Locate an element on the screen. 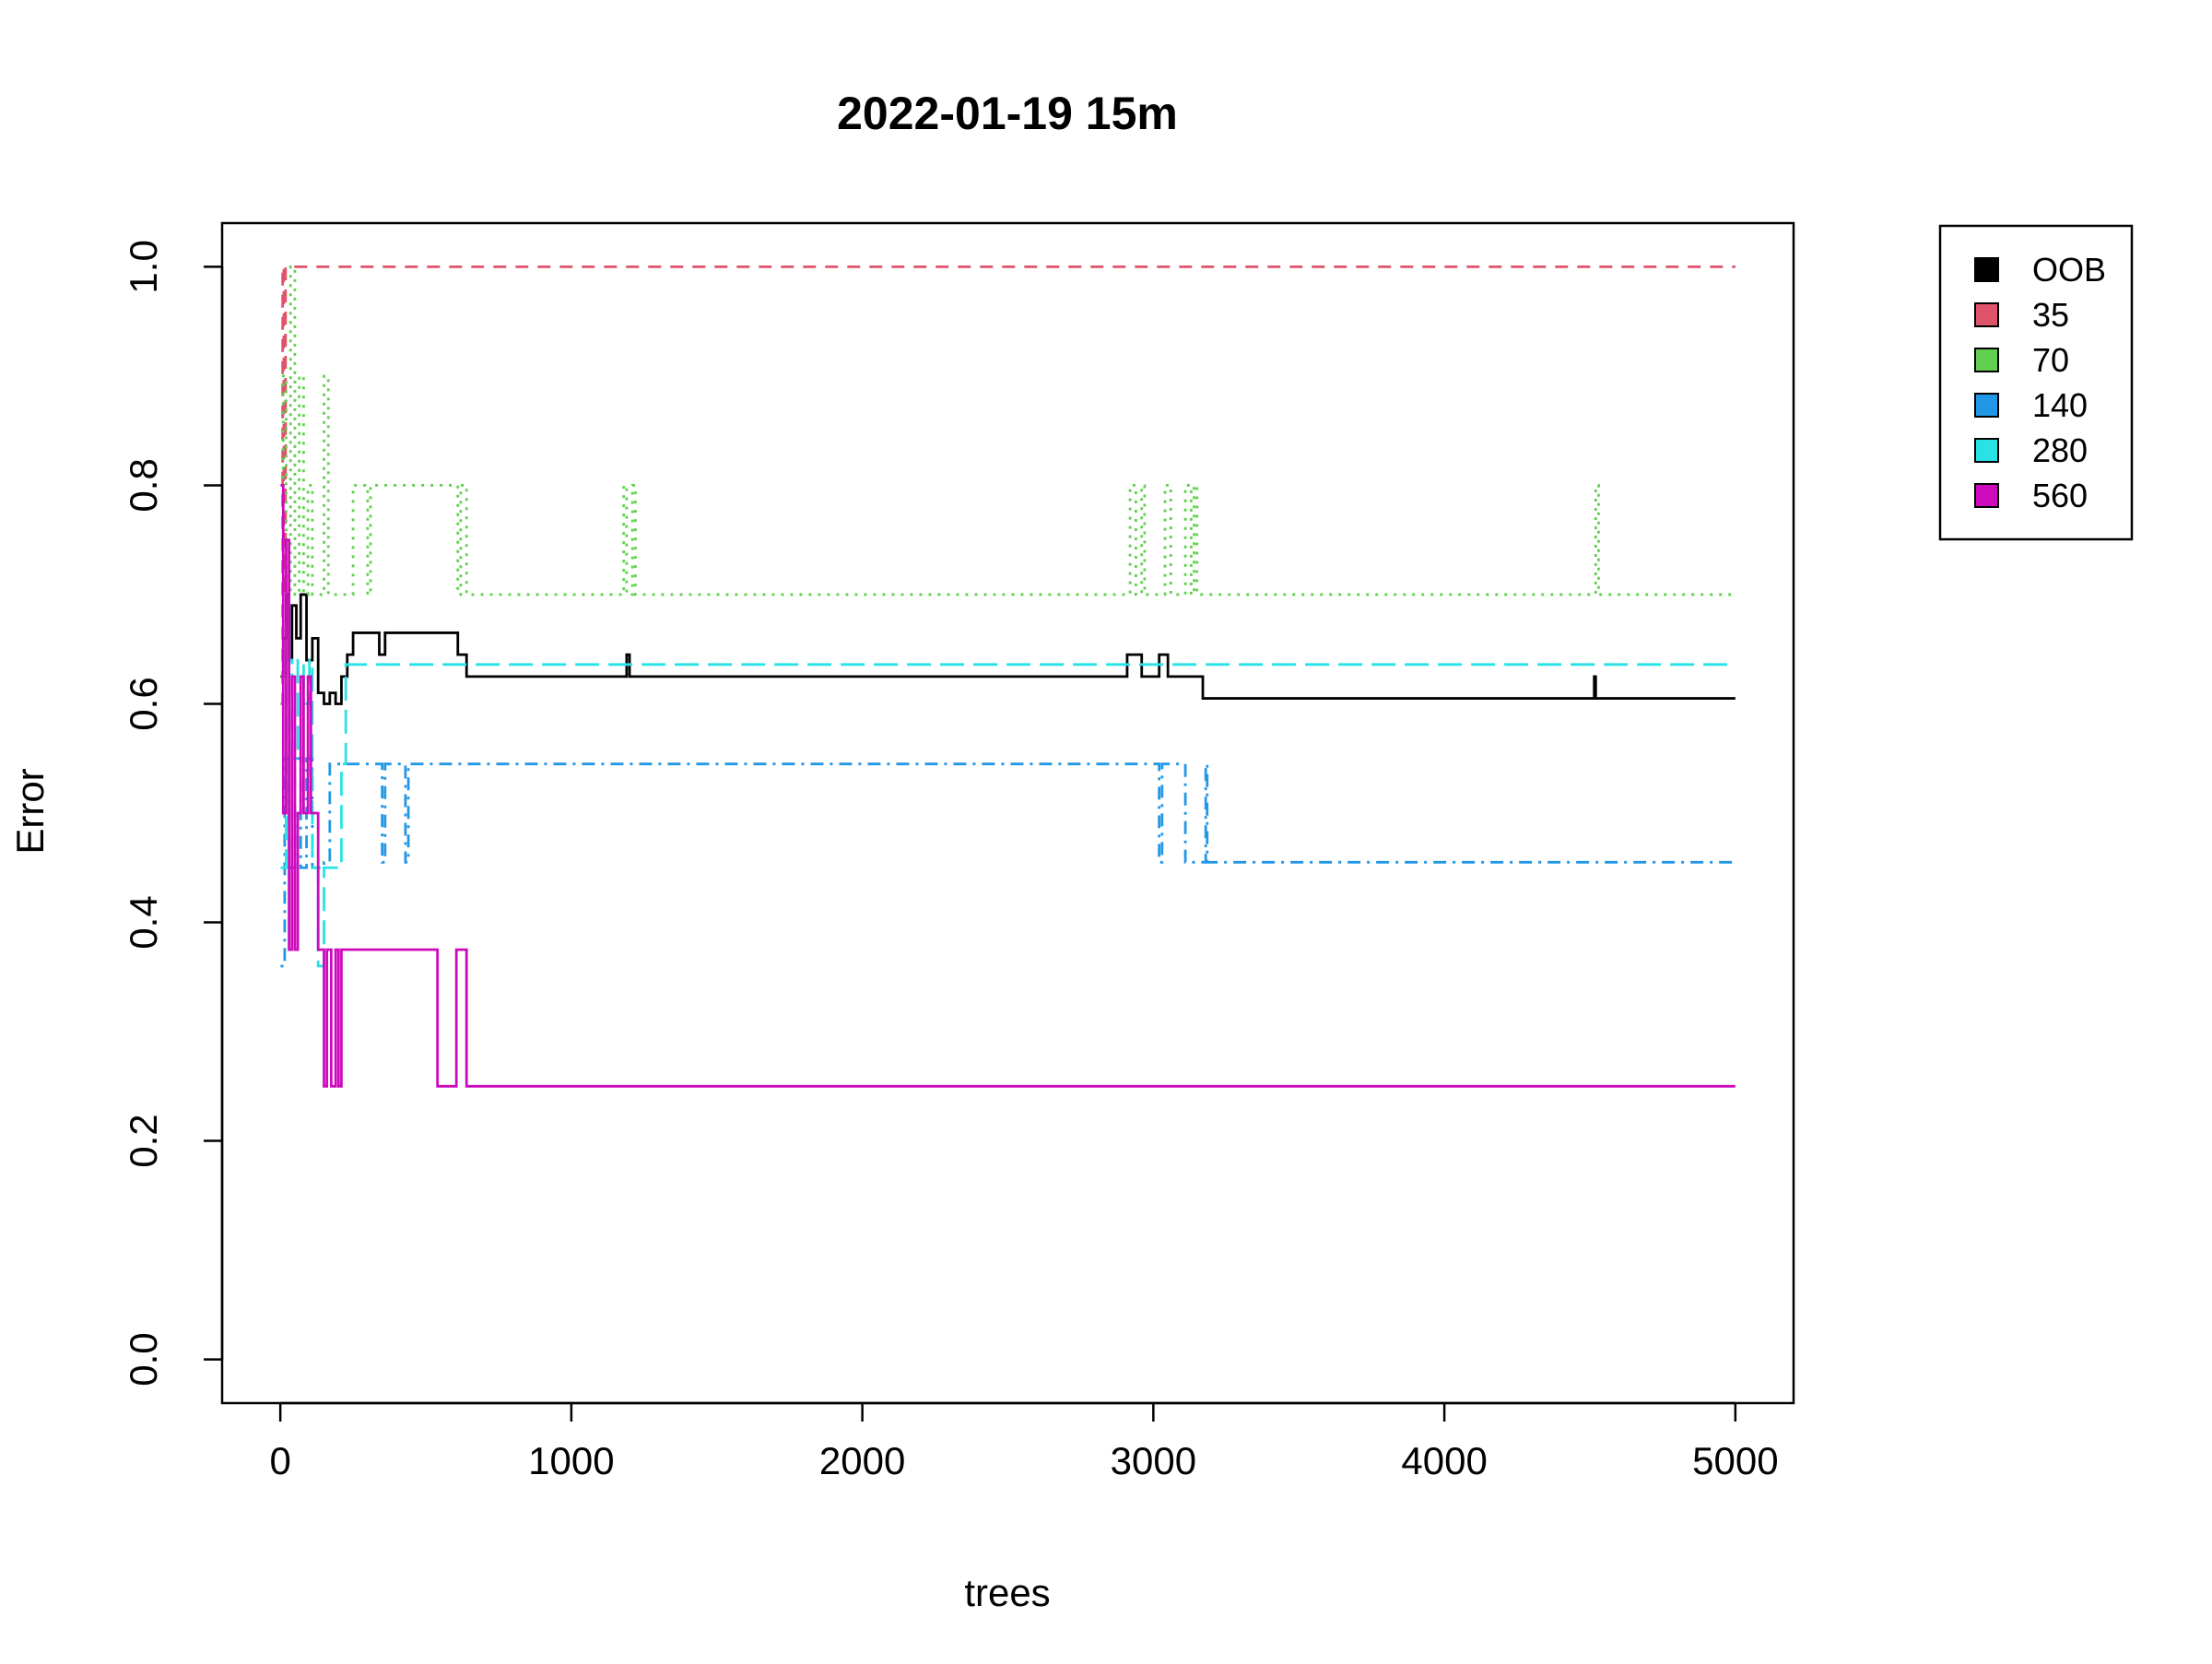  legend-label-35: 35 is located at coordinates (2050, 315).